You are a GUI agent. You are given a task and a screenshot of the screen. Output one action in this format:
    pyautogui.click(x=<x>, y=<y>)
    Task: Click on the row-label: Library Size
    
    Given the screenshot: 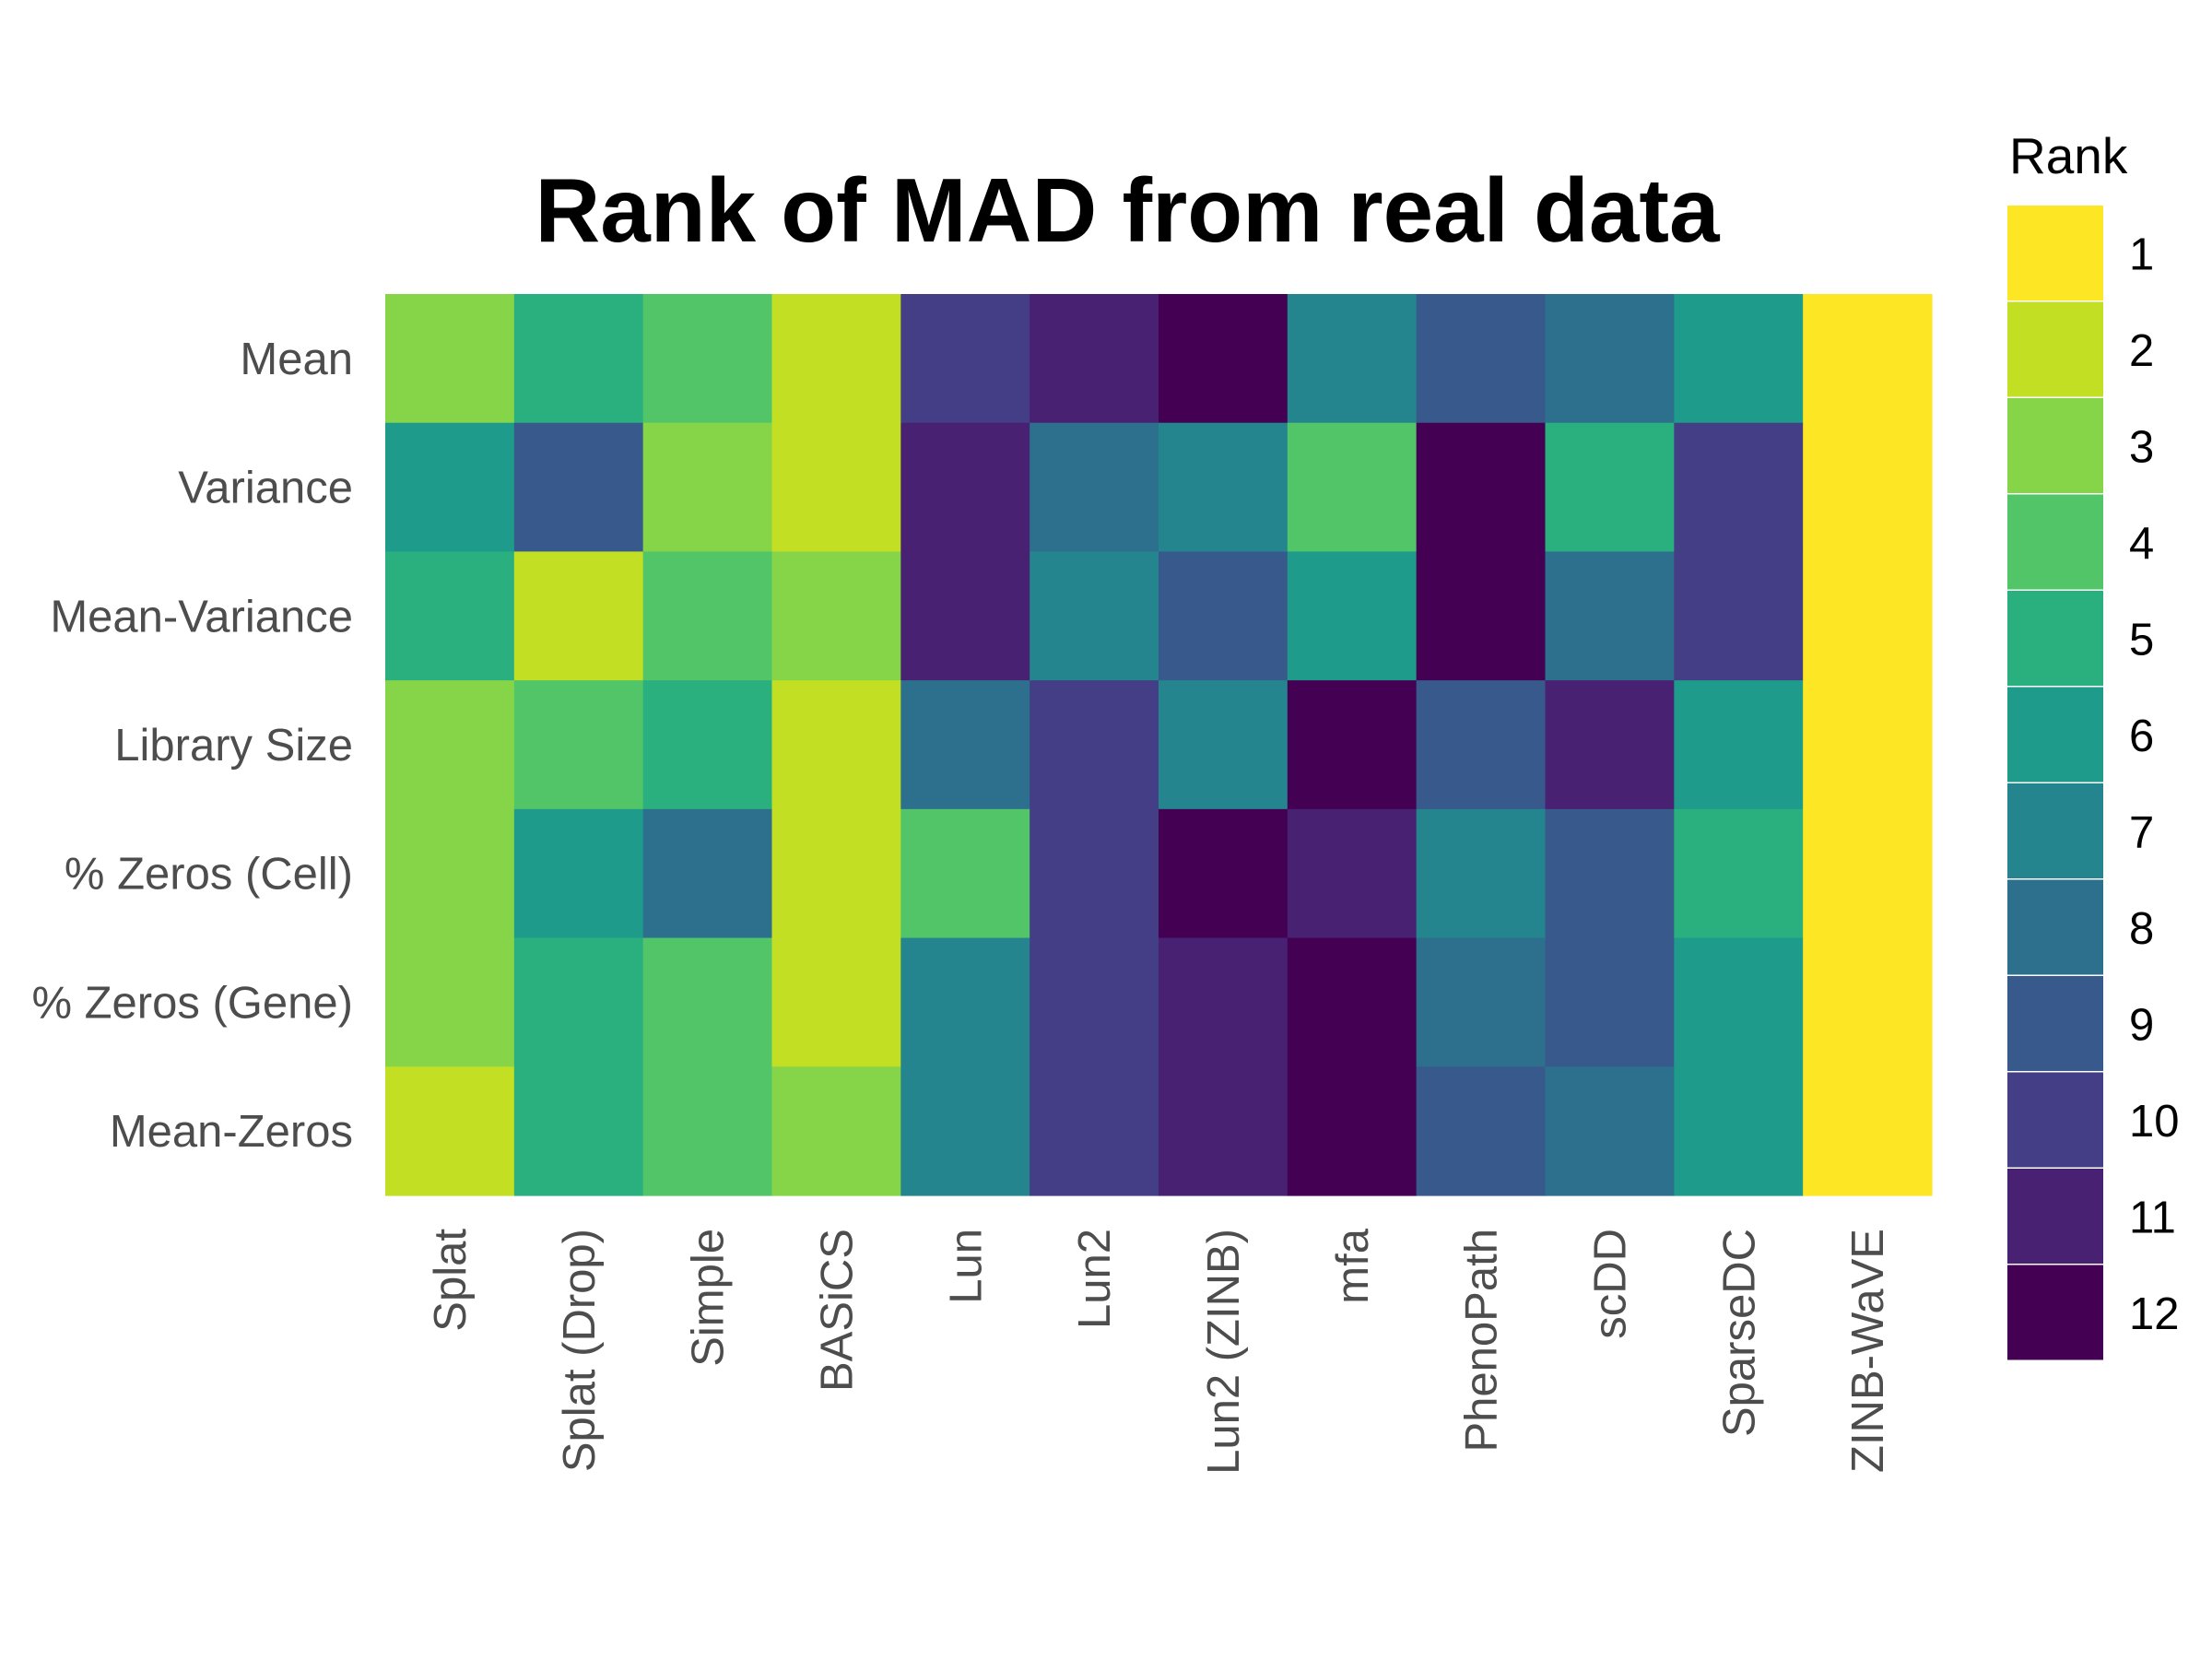 What is the action you would take?
    pyautogui.click(x=233, y=746)
    